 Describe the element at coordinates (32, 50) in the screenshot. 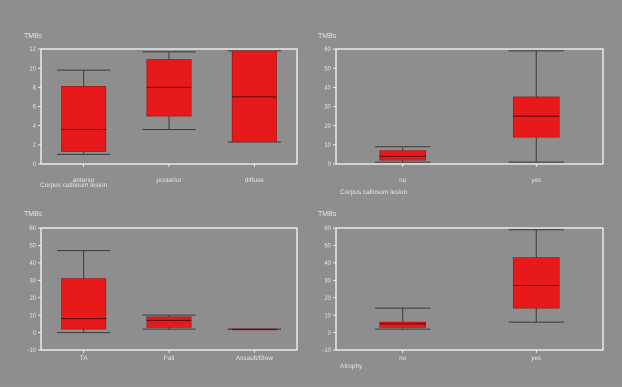

I see `y-tick-label: 12` at that location.